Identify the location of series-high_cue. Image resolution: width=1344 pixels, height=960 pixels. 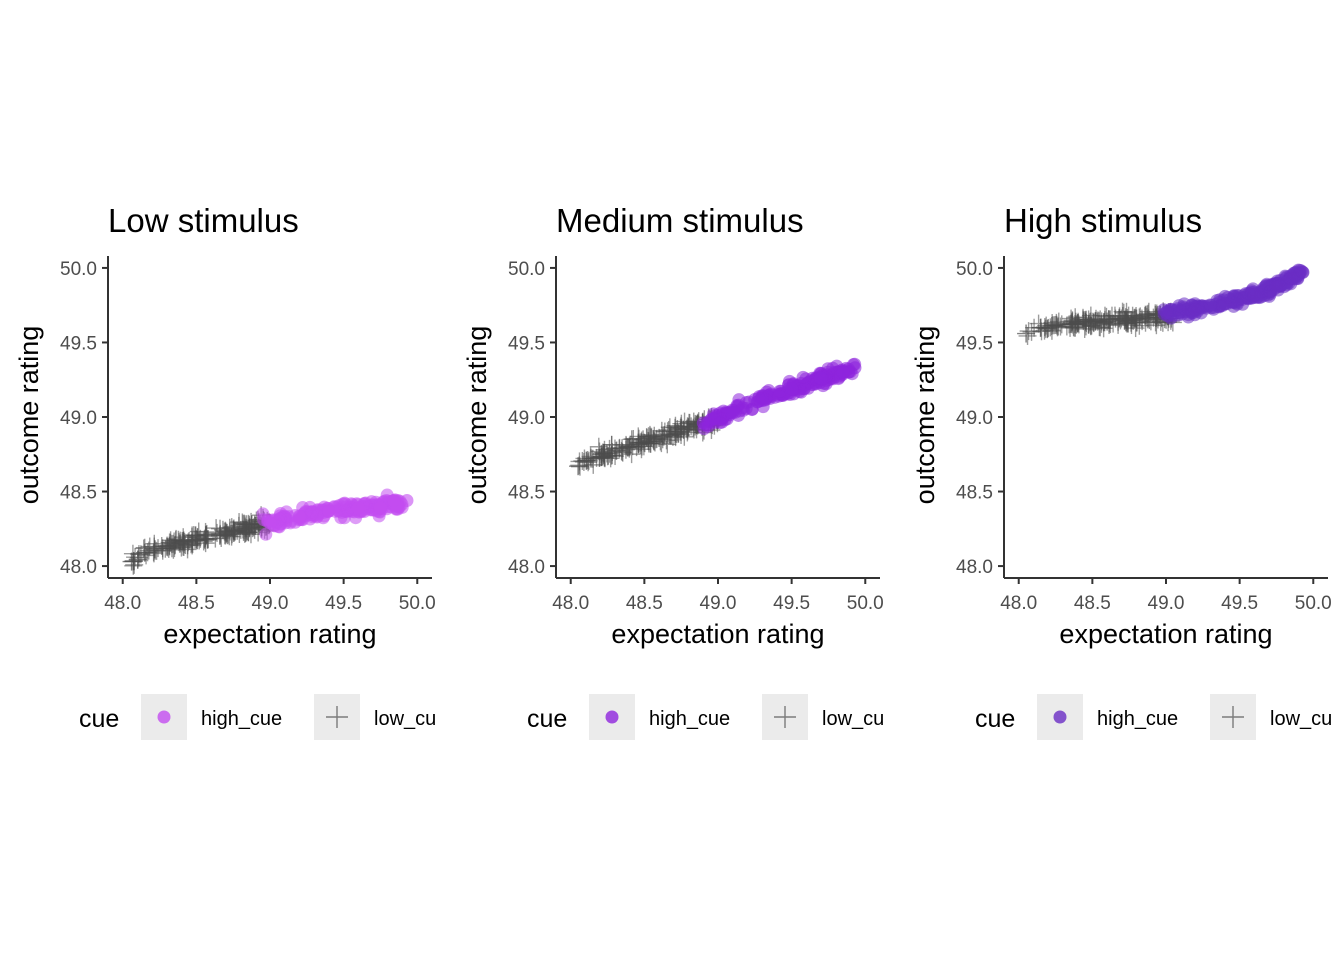
(1233, 294).